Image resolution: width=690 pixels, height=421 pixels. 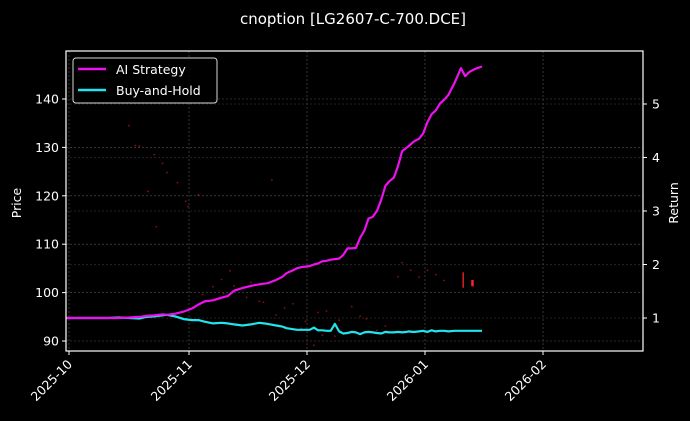 What do you see at coordinates (51, 341) in the screenshot?
I see `y-tick-label: 90` at bounding box center [51, 341].